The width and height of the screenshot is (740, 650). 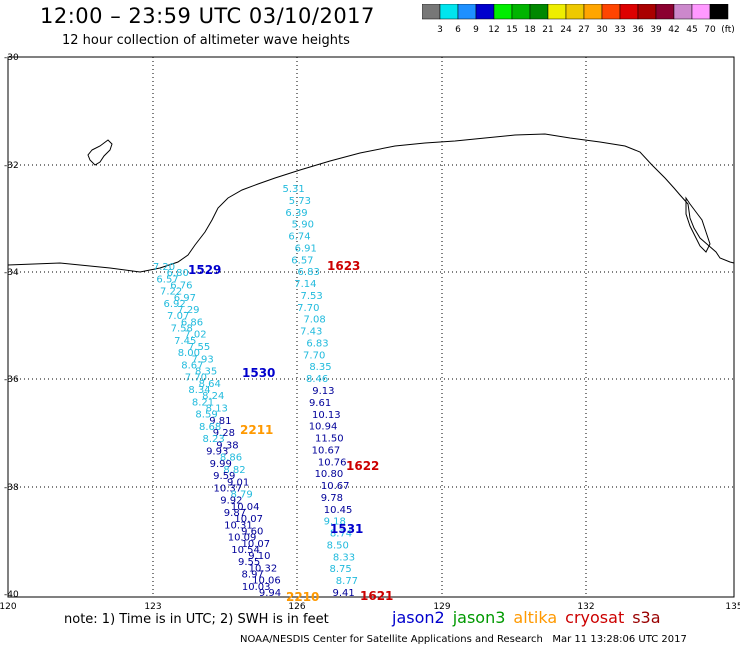 What do you see at coordinates (11, 273) in the screenshot?
I see `lat-label: -34` at bounding box center [11, 273].